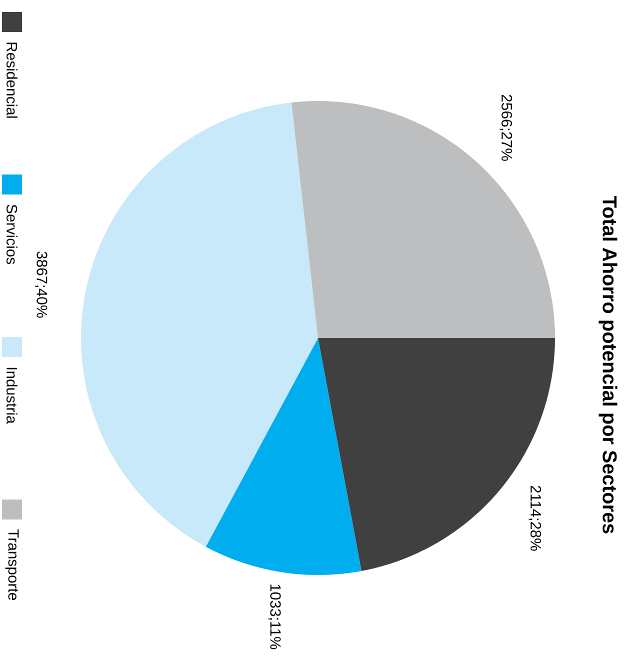 The width and height of the screenshot is (635, 670). I want to click on legend-label: Transporte, so click(12, 564).